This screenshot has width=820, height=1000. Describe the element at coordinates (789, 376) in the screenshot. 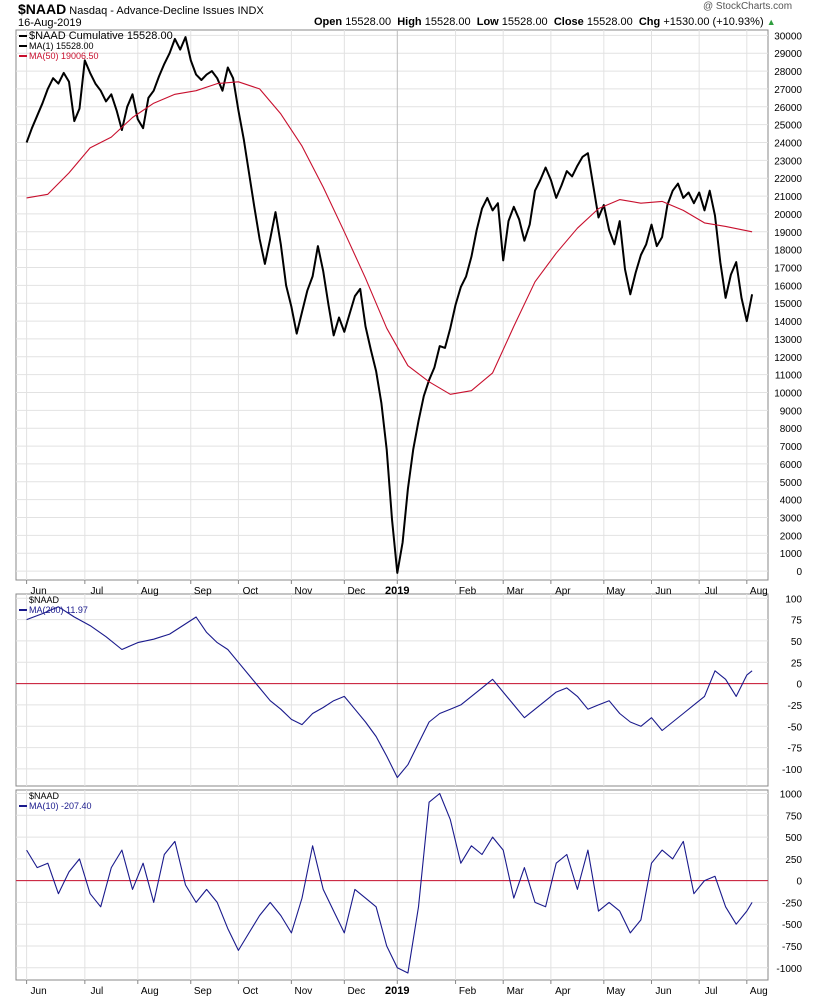

I see `y-tick-label: 11000` at that location.